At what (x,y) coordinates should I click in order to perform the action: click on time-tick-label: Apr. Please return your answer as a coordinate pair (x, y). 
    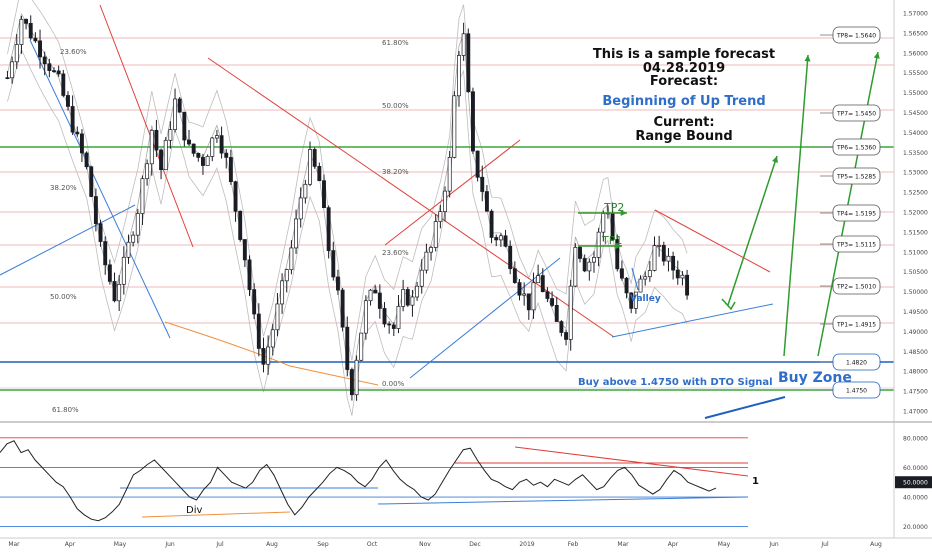
    Looking at the image, I should click on (70, 544).